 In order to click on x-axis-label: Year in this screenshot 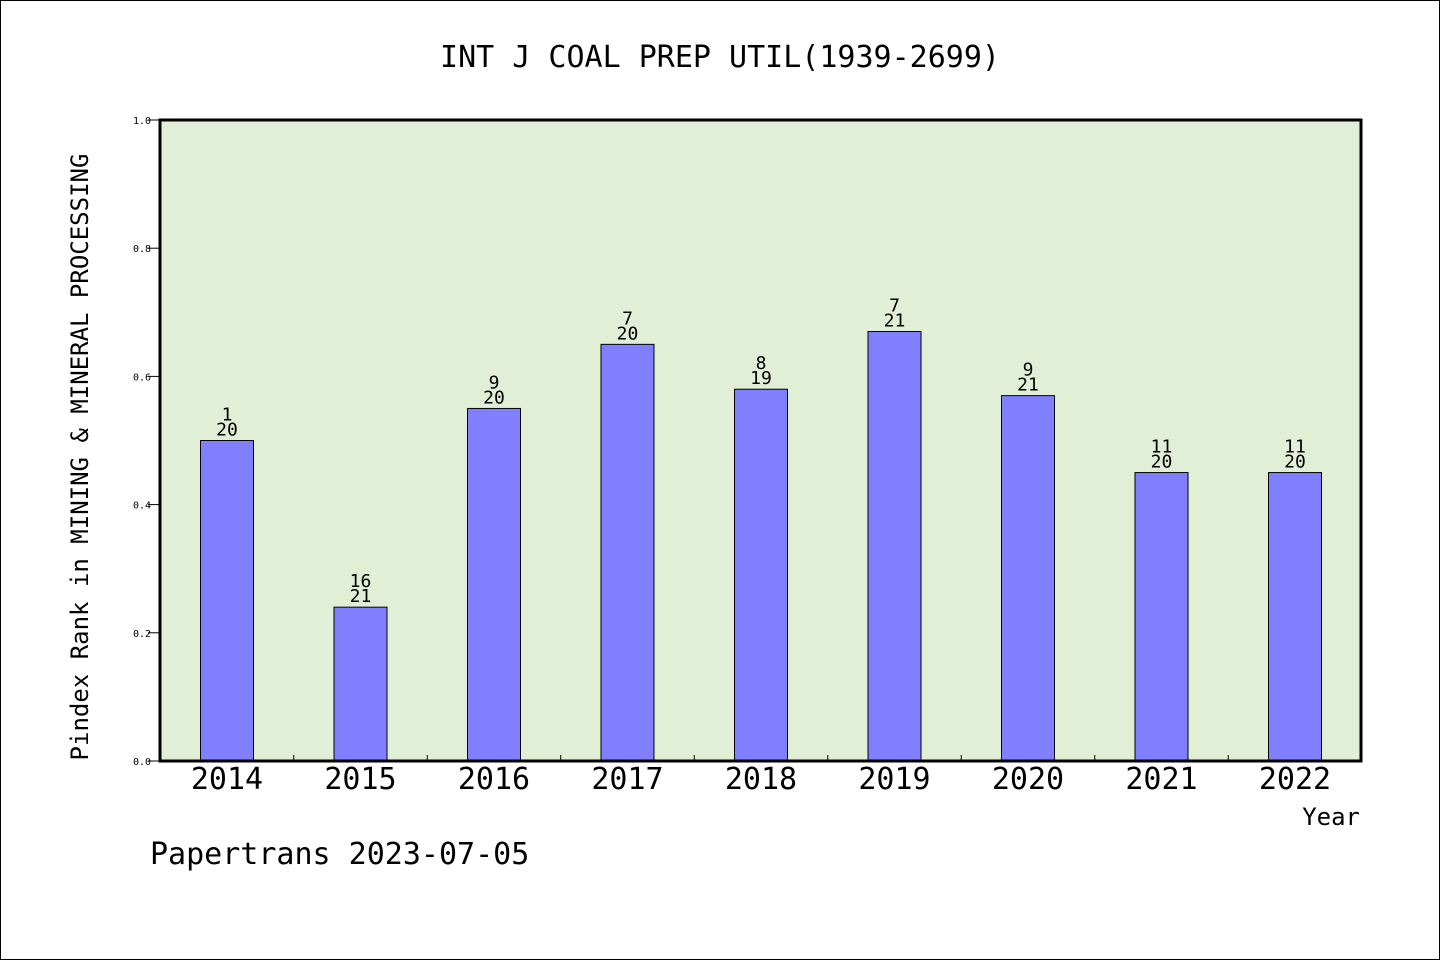, I will do `click(1331, 817)`.